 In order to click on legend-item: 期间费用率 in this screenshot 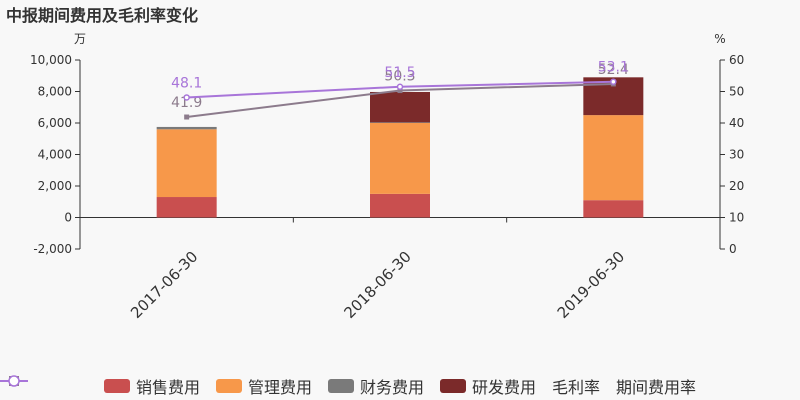, I will do `click(348, 386)`.